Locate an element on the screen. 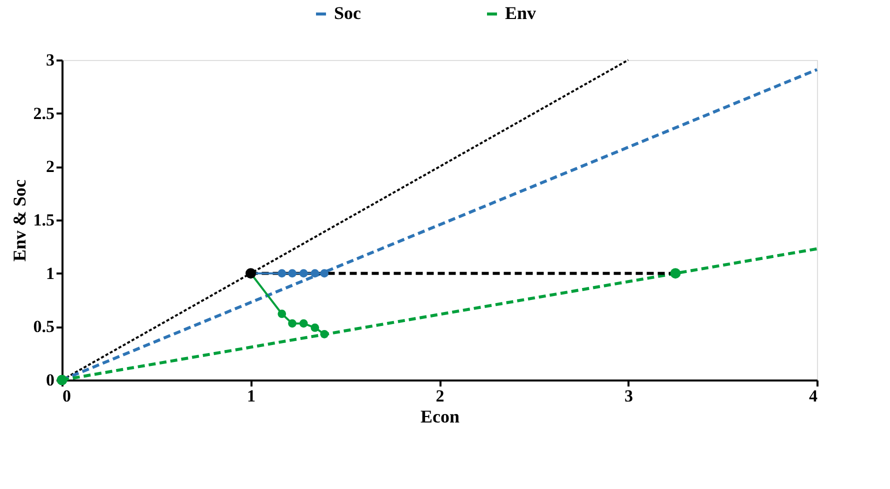  y-tick-label: 1.5 is located at coordinates (43, 220).